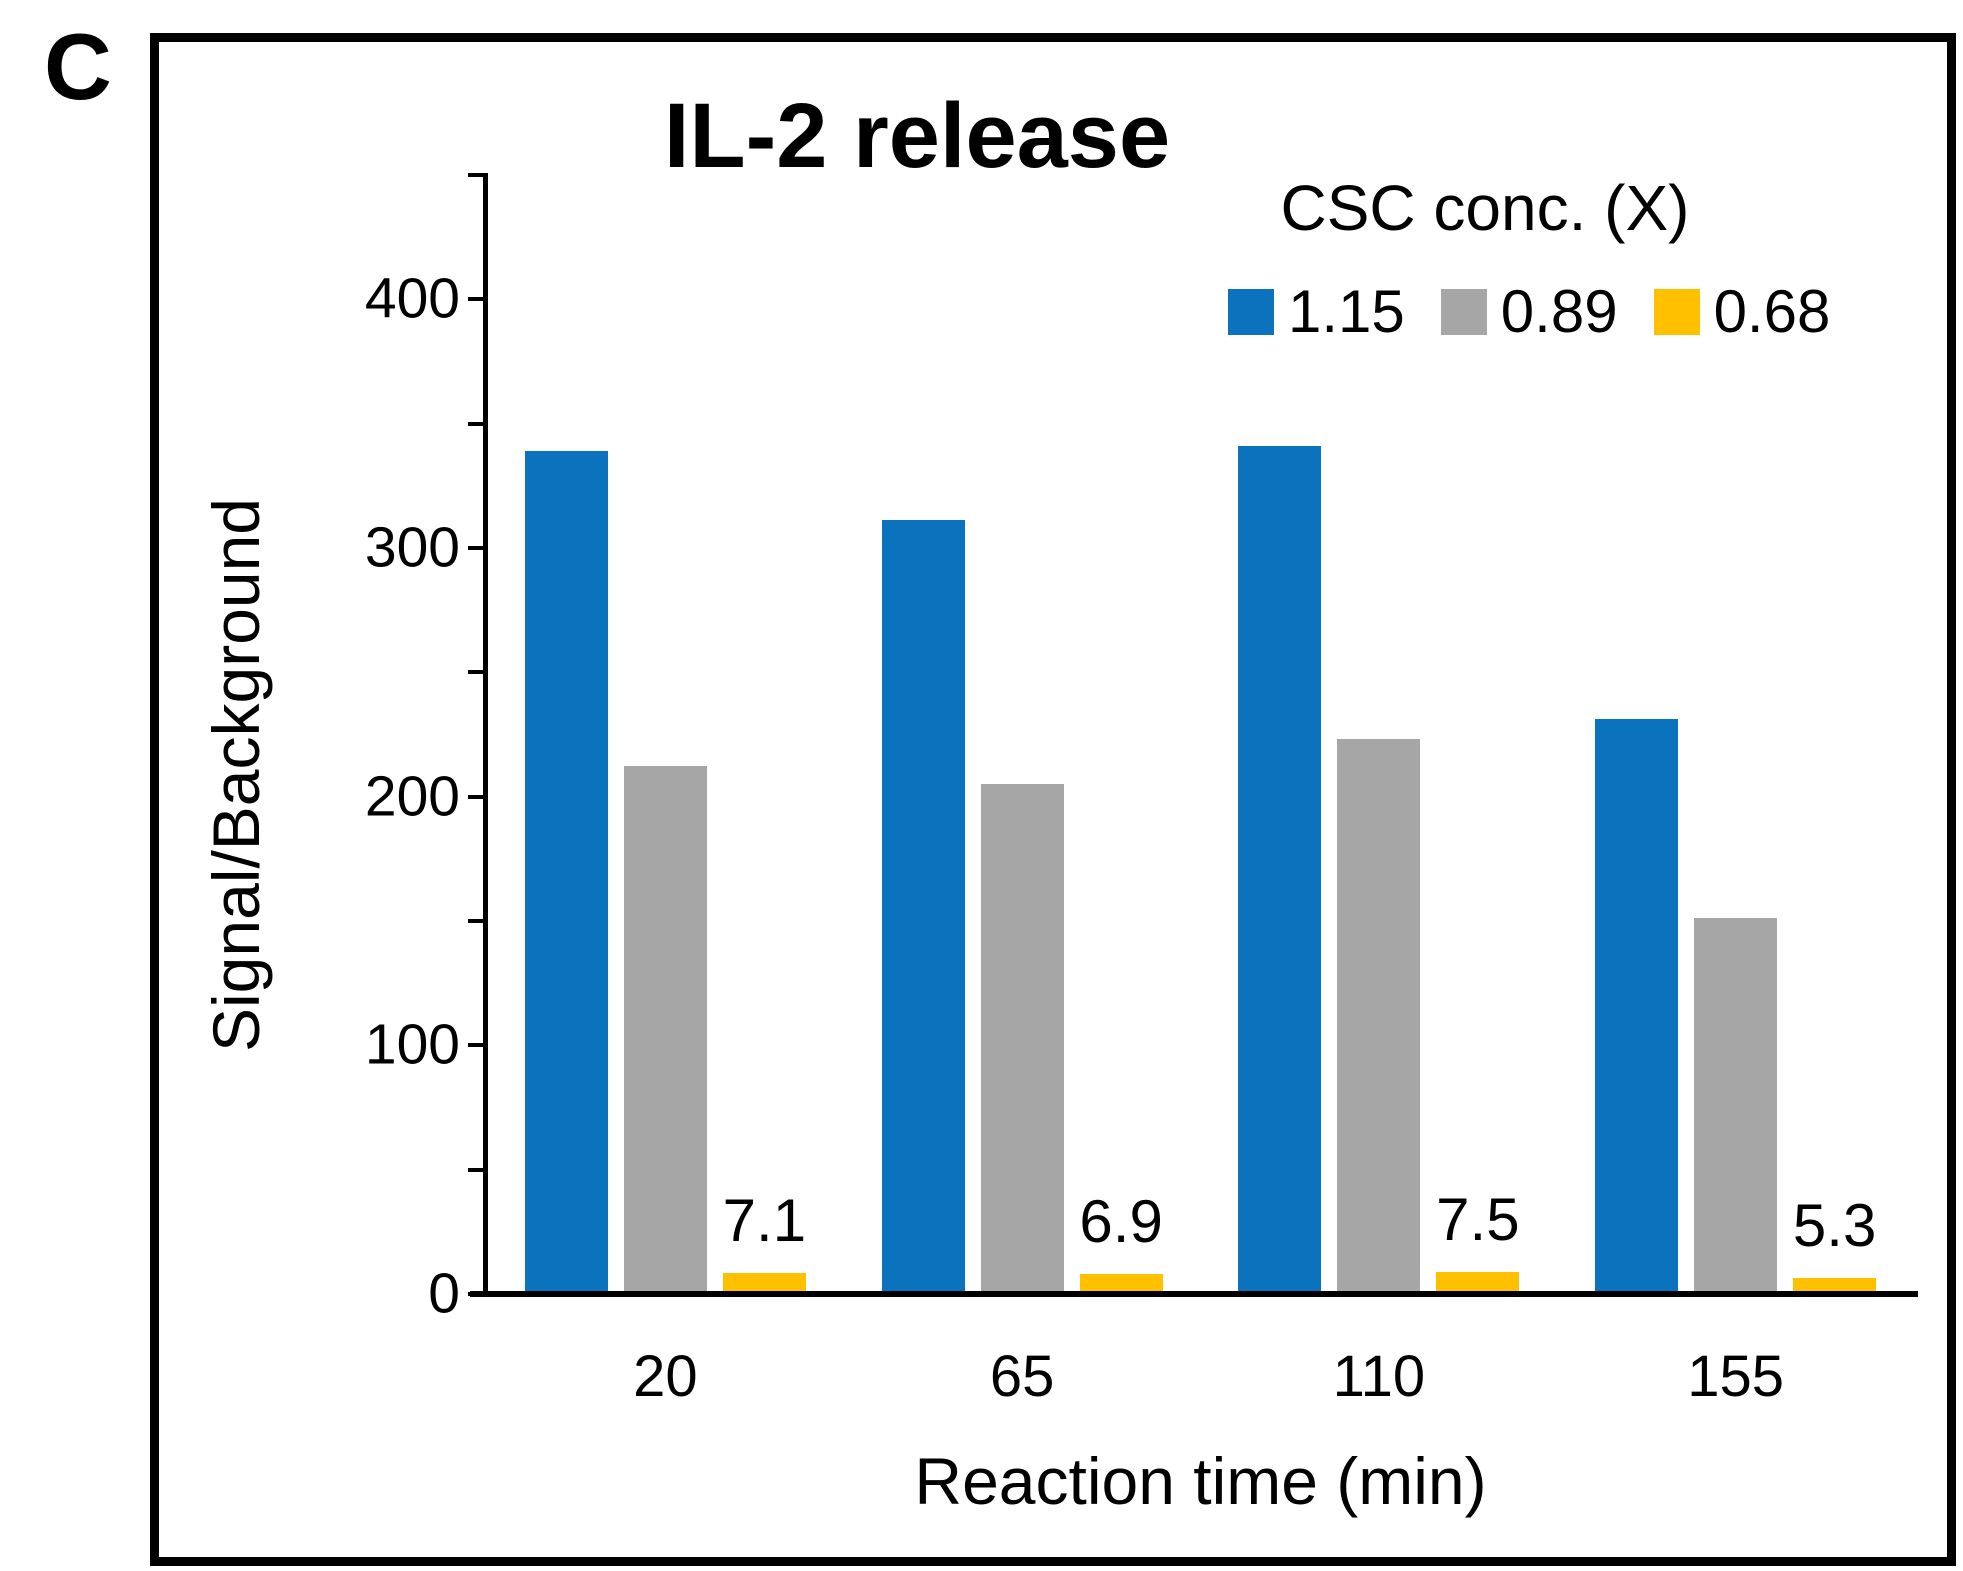 This screenshot has height=1571, width=1963. What do you see at coordinates (1379, 733) in the screenshot?
I see `bar-group-110: 7.5` at bounding box center [1379, 733].